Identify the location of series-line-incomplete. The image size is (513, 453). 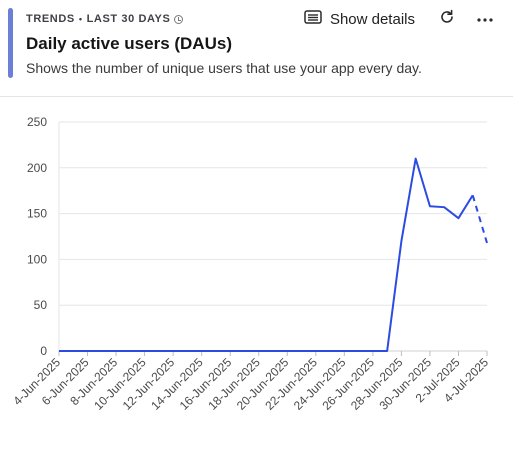
(479, 219).